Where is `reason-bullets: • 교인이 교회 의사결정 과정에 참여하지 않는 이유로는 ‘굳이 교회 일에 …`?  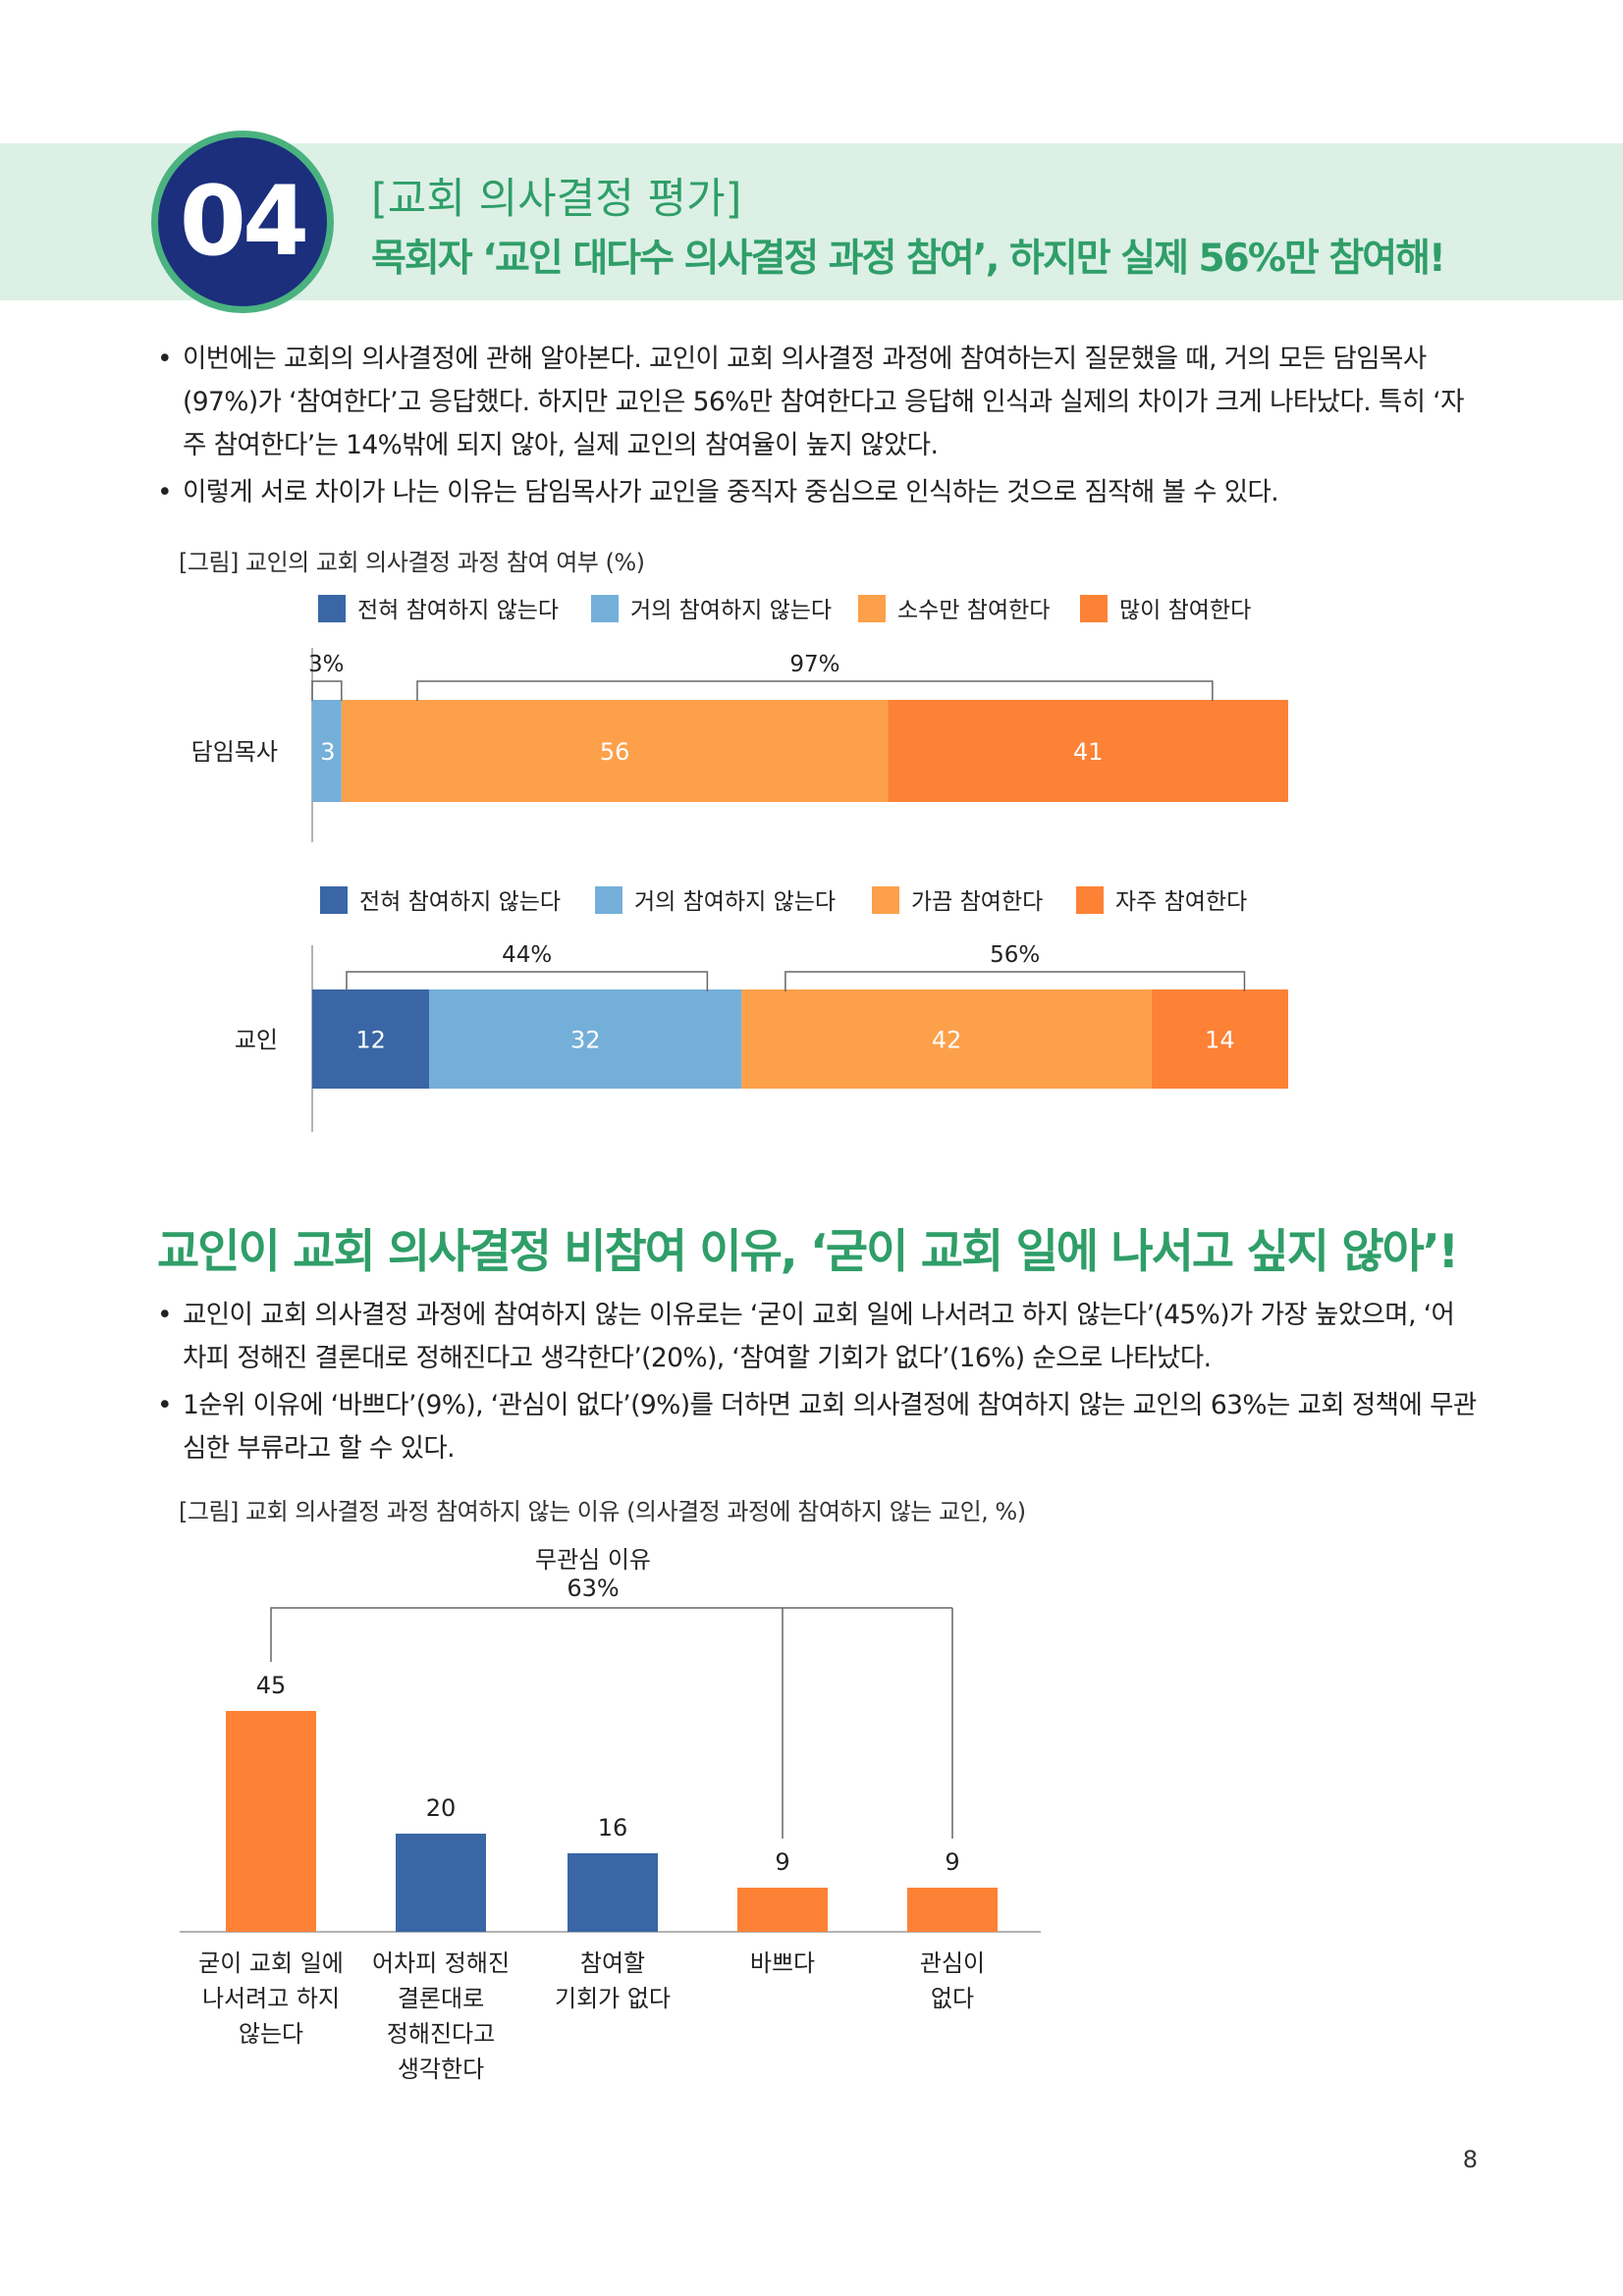
reason-bullets: • 교인이 교회 의사결정 과정에 참여하지 않는 이유로는 ‘굳이 교회 일에 … is located at coordinates (817, 1384).